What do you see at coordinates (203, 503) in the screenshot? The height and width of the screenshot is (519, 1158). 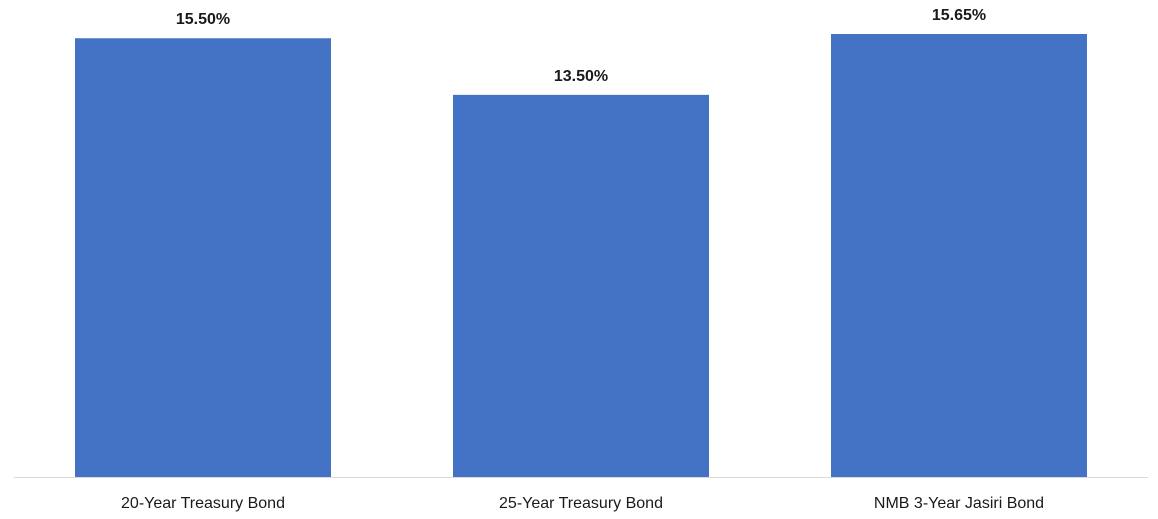 I see `x-tick-label-1: 20-Year Treasury Bond` at bounding box center [203, 503].